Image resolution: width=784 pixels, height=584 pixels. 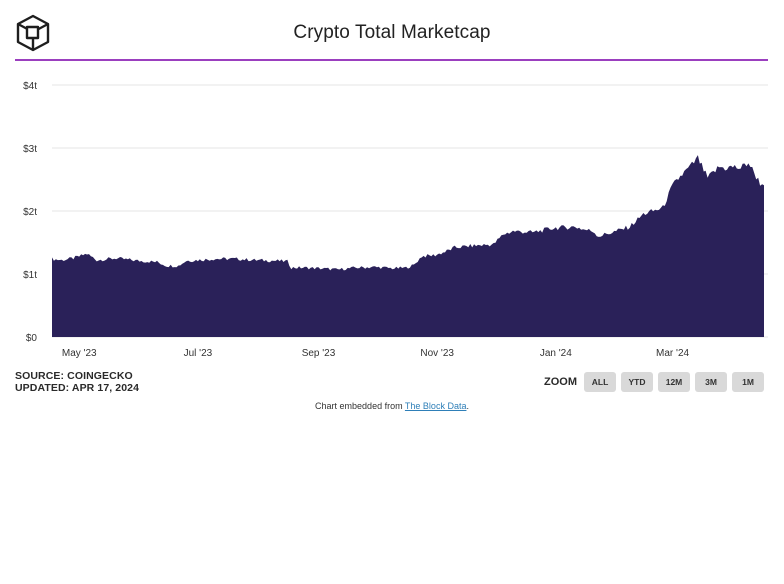 I want to click on the-block-logo-icon, so click(x=33, y=33).